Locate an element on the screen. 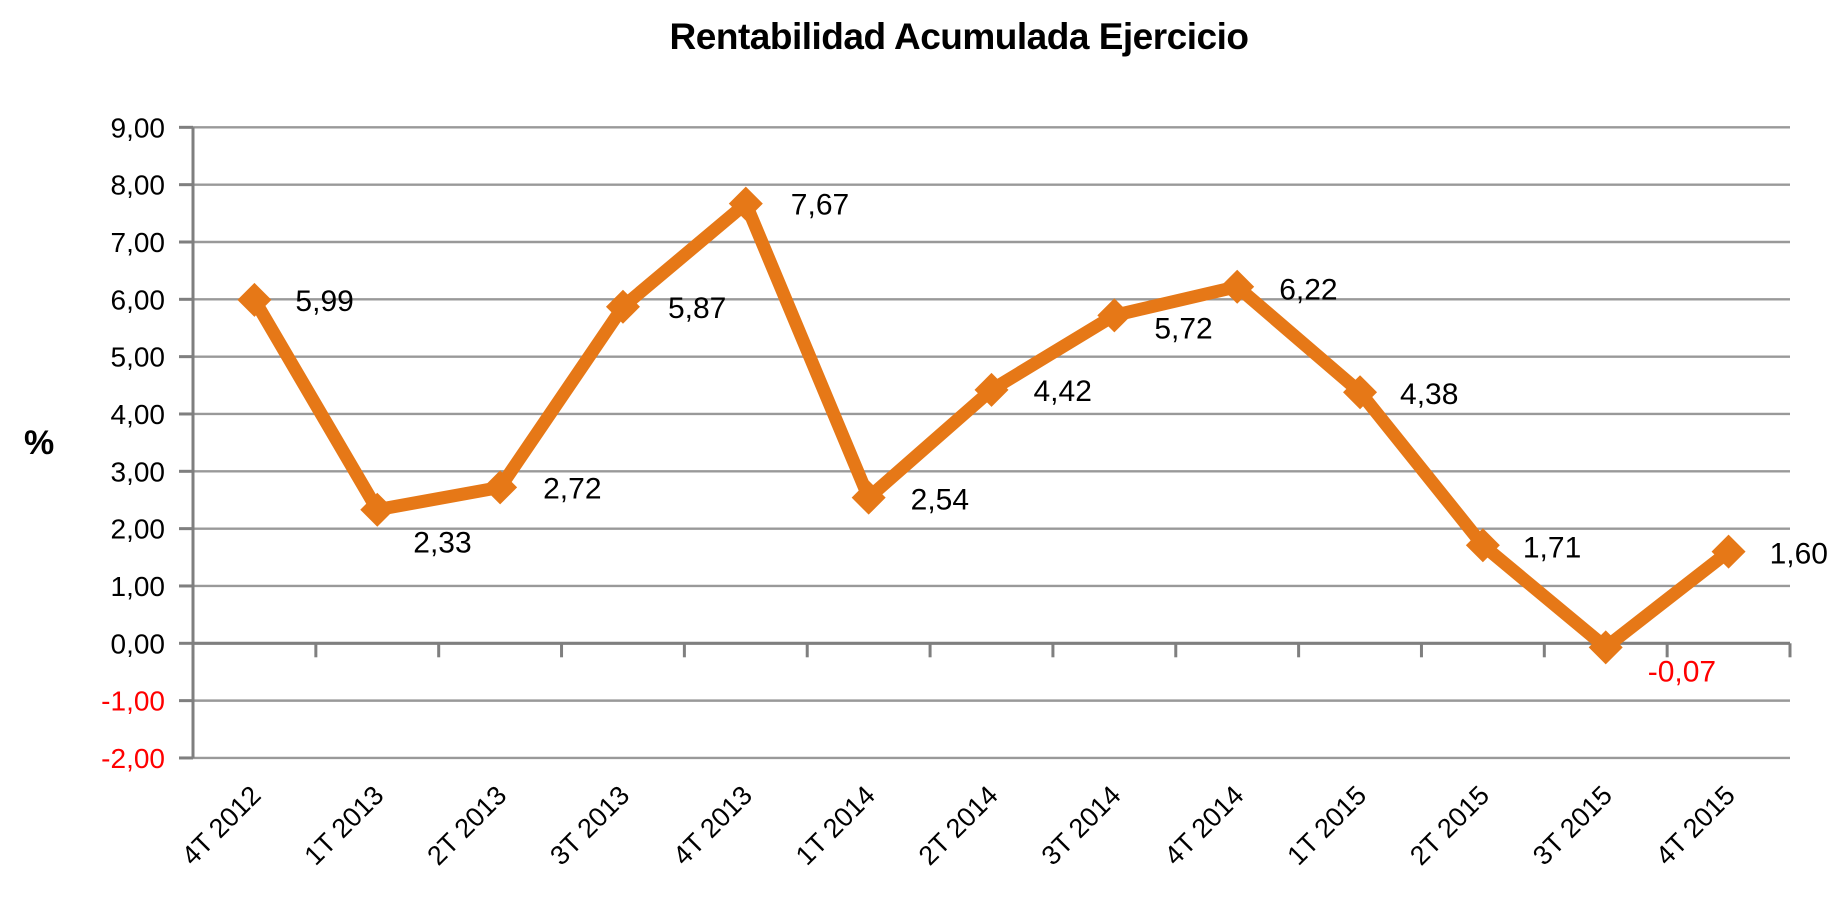  y-axis-tick-label: 7,00 is located at coordinates (138, 242).